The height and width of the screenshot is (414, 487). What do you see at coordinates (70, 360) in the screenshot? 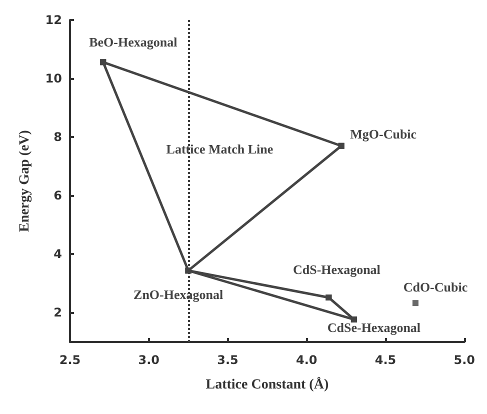
I see `x-tick-label: 2.5` at bounding box center [70, 360].